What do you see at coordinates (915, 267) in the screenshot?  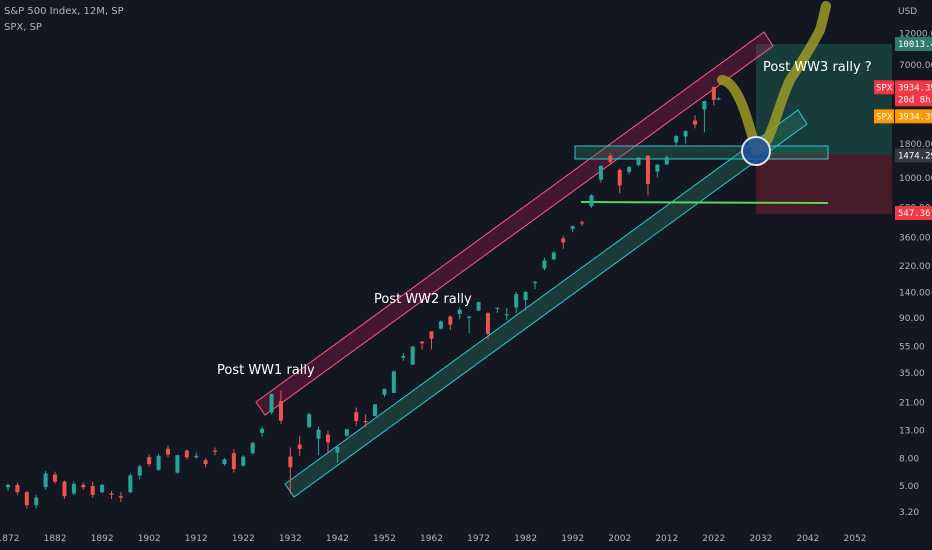 I see `y-tick-label: 220.00` at bounding box center [915, 267].